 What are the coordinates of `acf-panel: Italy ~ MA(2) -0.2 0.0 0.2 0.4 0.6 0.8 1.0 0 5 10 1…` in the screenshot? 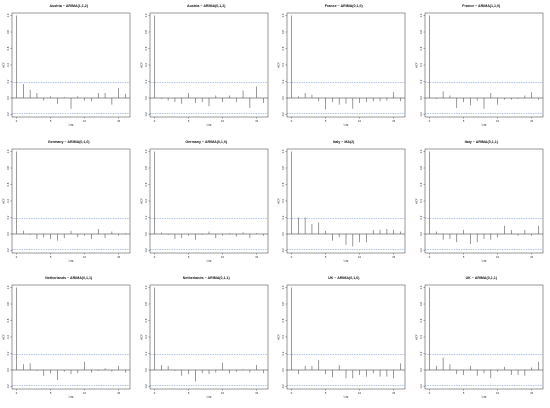 It's located at (344, 204).